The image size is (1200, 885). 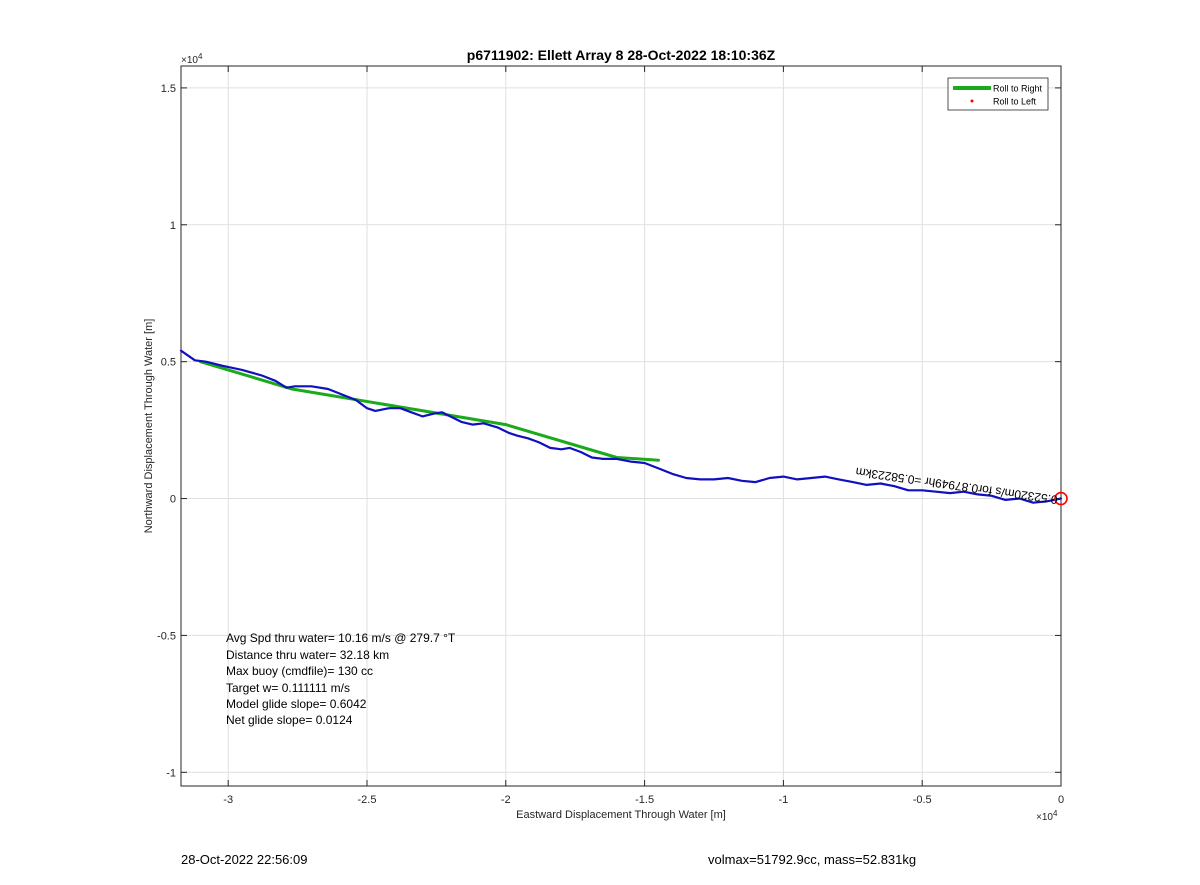 I want to click on x-tick-label: -1.5, so click(x=644, y=800).